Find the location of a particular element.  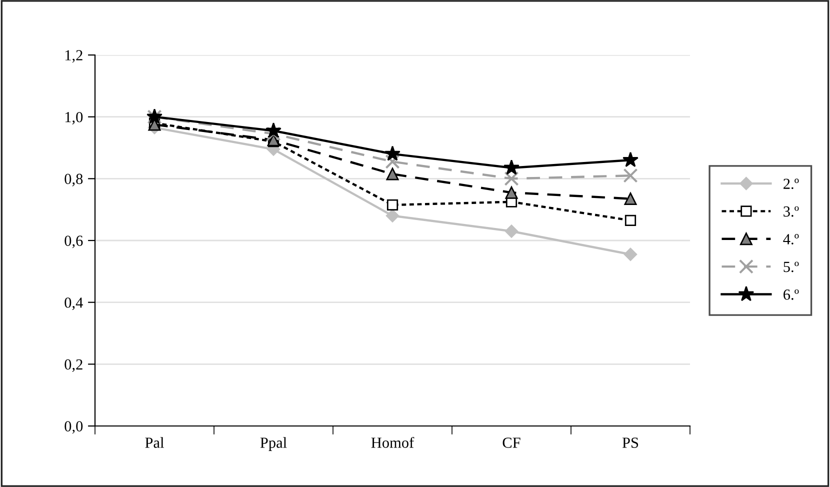

x-tick-label: CF is located at coordinates (511, 443).